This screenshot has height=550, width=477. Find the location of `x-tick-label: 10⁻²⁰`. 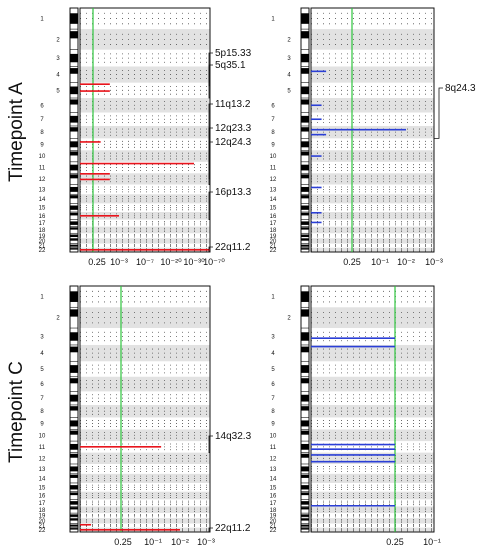

x-tick-label: 10⁻²⁰ is located at coordinates (171, 262).